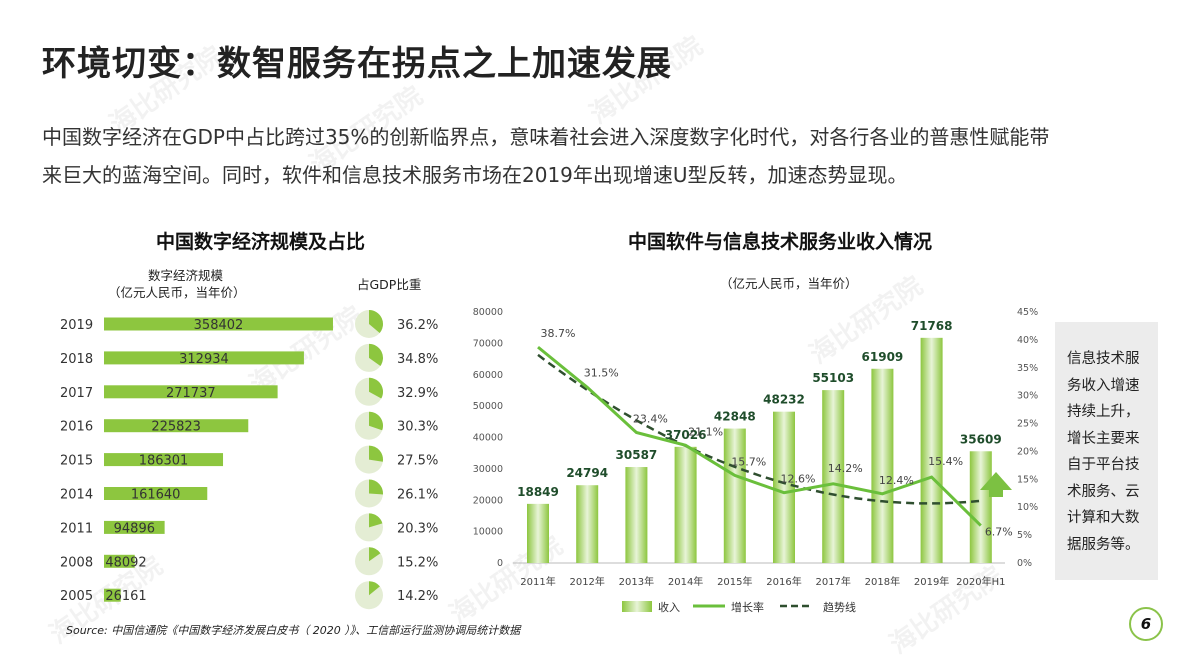  I want to click on x-tick-label: 2016年, so click(783, 581).